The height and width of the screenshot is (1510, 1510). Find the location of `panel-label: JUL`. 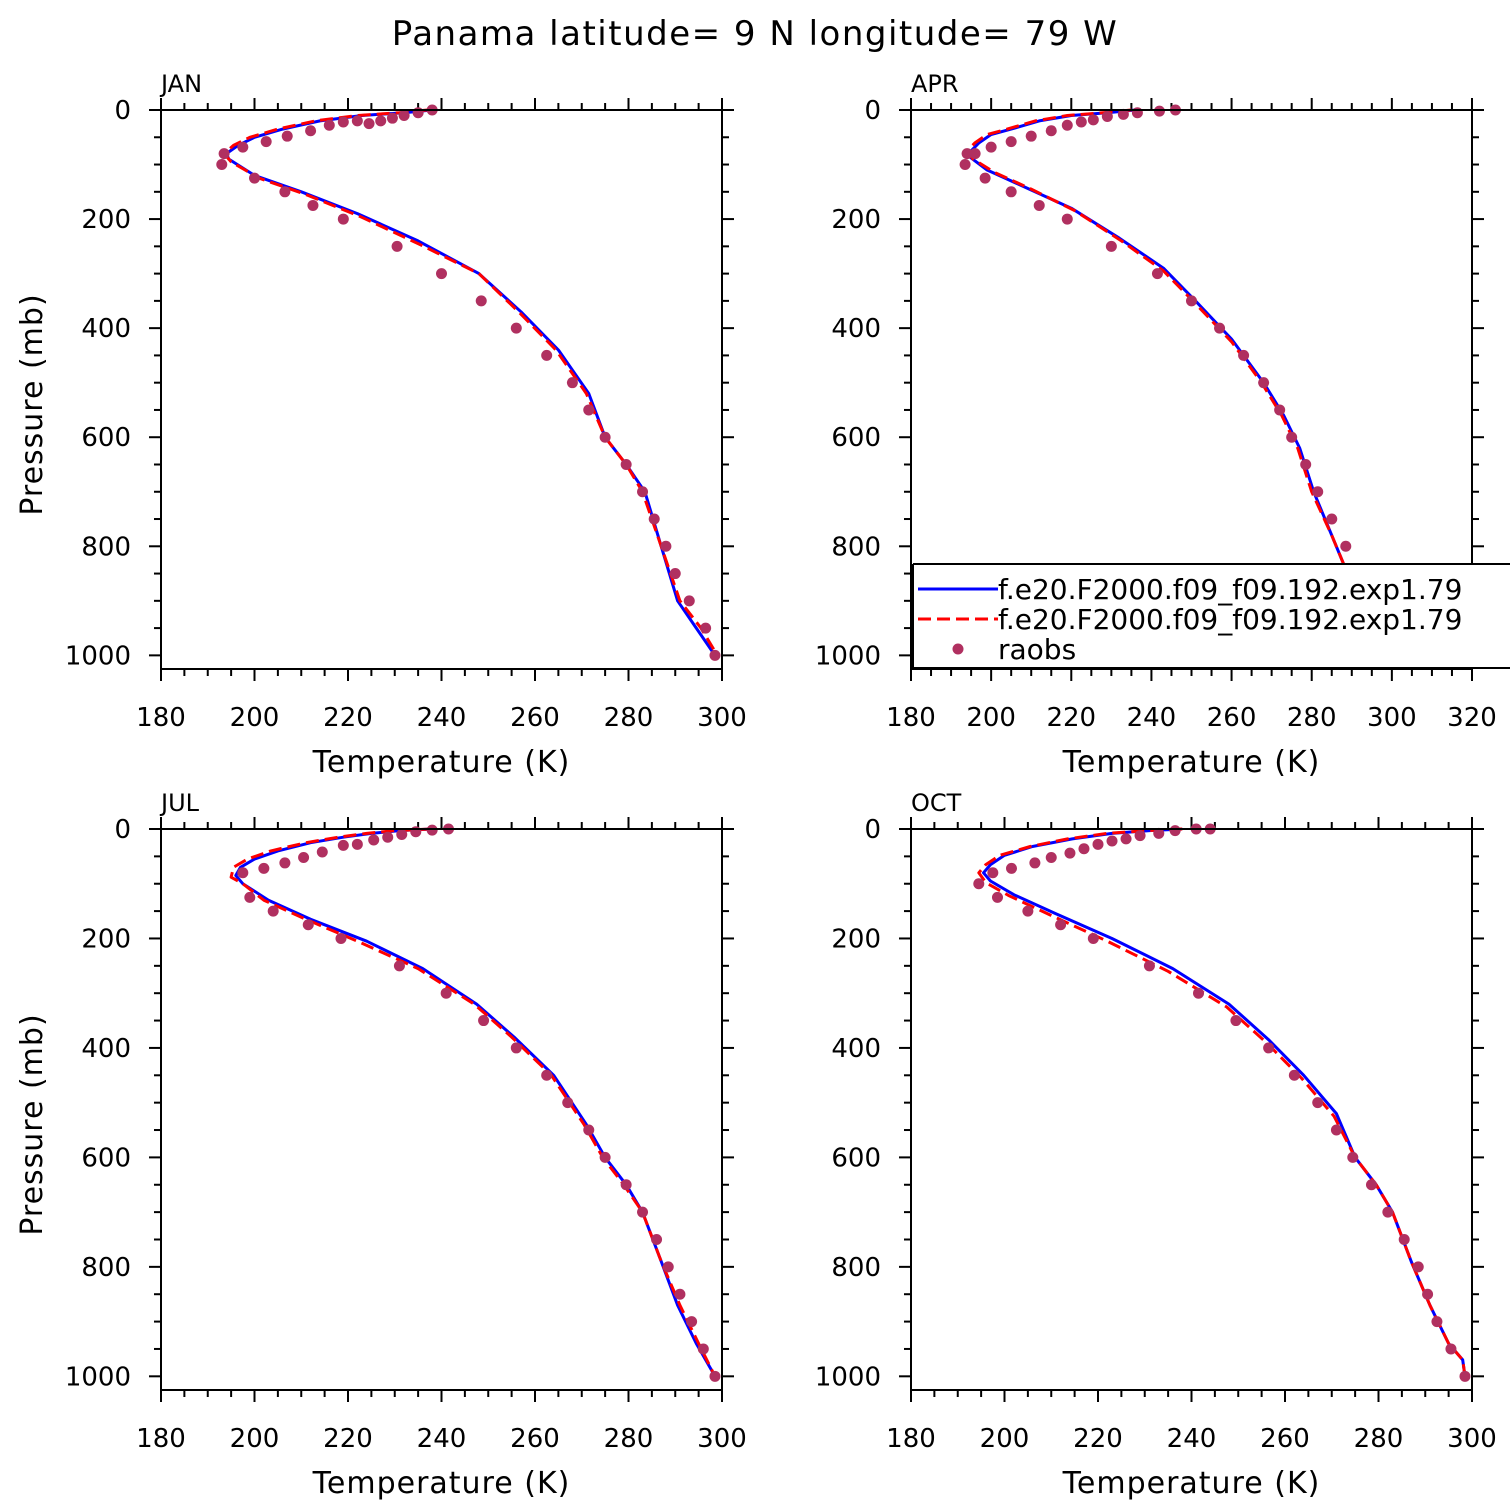

panel-label: JUL is located at coordinates (179, 803).